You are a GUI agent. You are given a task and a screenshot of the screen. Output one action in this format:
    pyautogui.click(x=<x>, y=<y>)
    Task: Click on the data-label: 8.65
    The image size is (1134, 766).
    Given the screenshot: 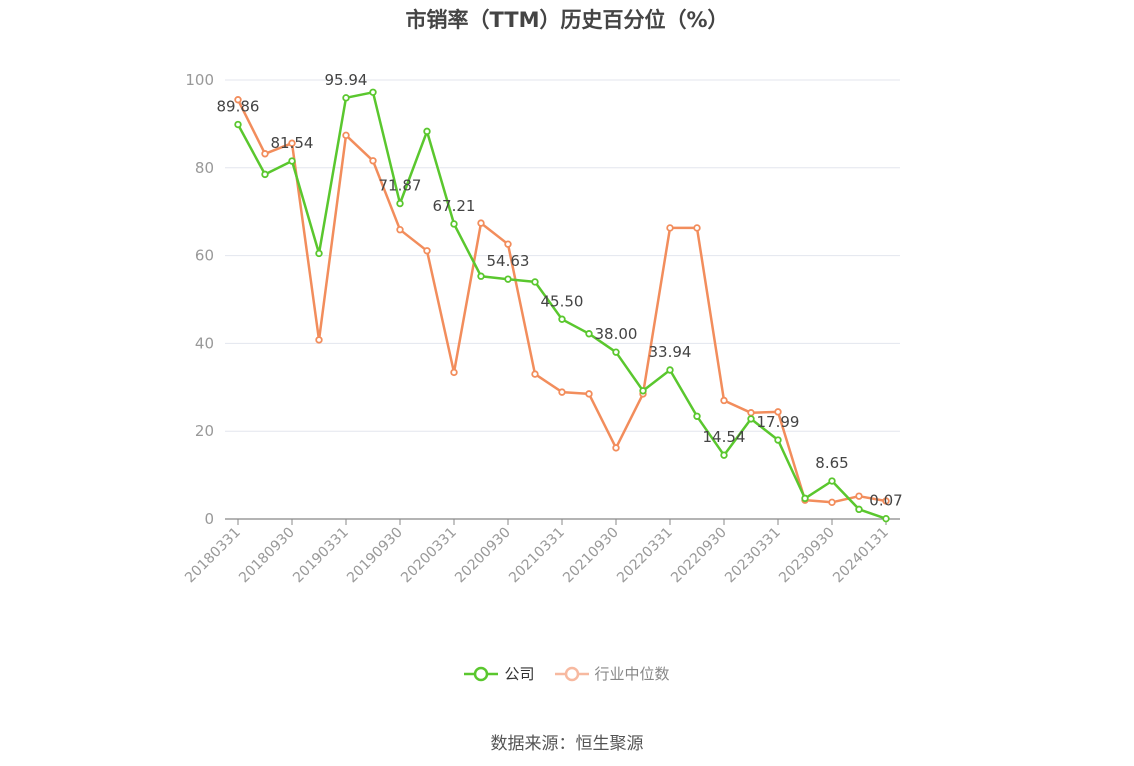 What is the action you would take?
    pyautogui.click(x=831, y=463)
    